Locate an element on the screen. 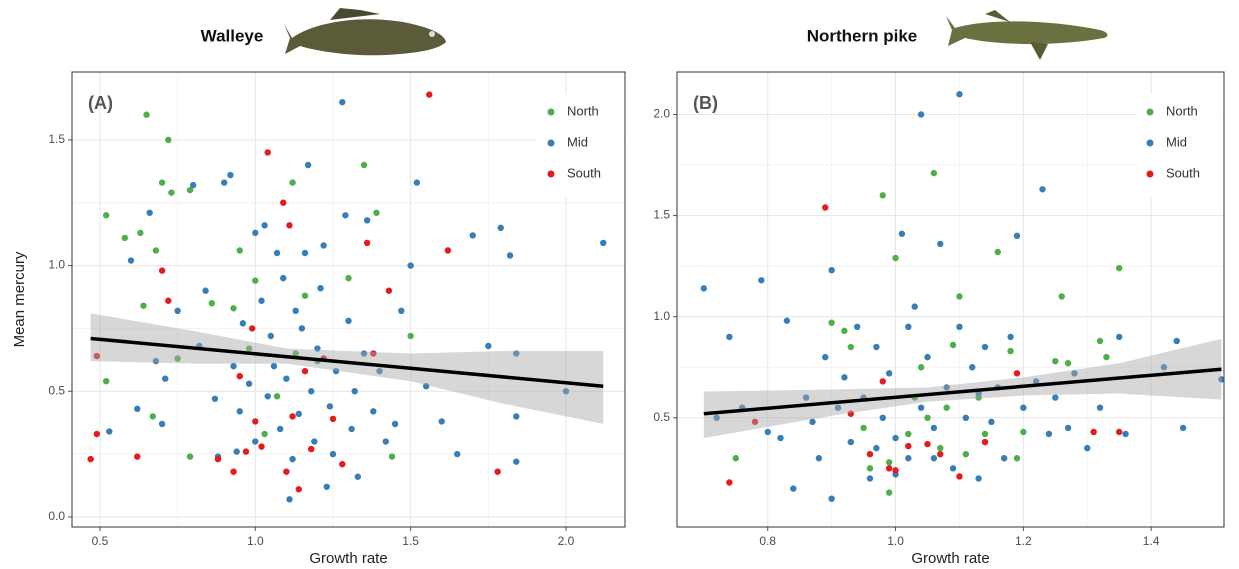 Image resolution: width=1239 pixels, height=569 pixels. confidence-band is located at coordinates (347, 368).